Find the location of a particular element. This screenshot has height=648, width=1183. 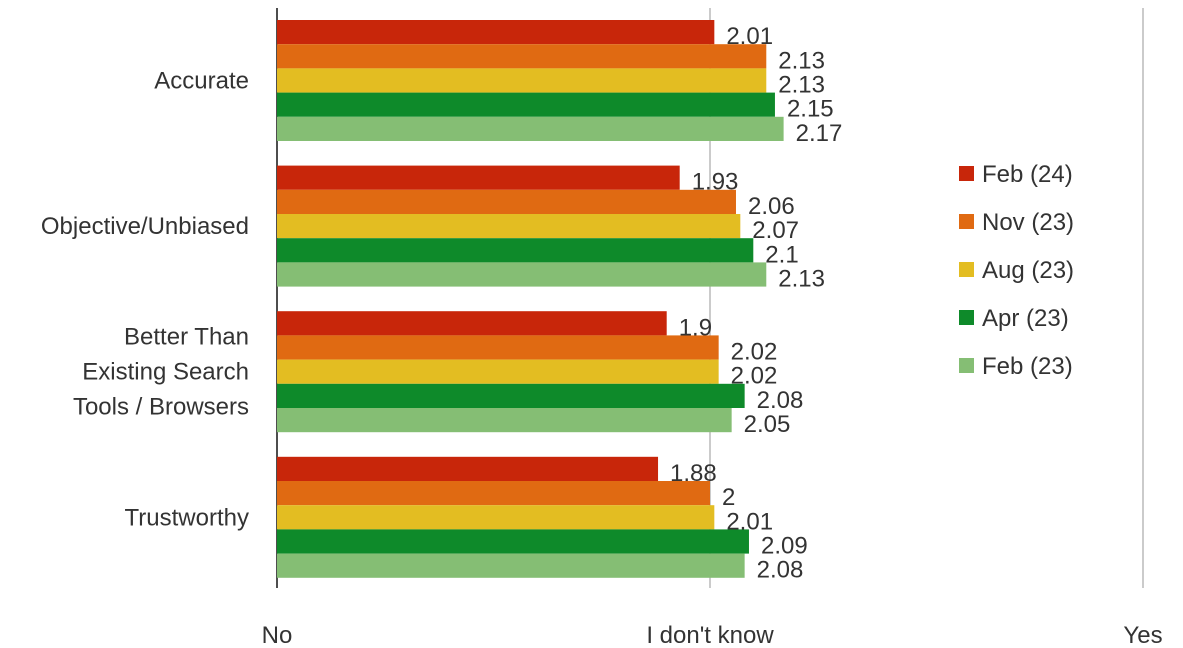

legend-label-3: Aug (23) is located at coordinates (1028, 270).